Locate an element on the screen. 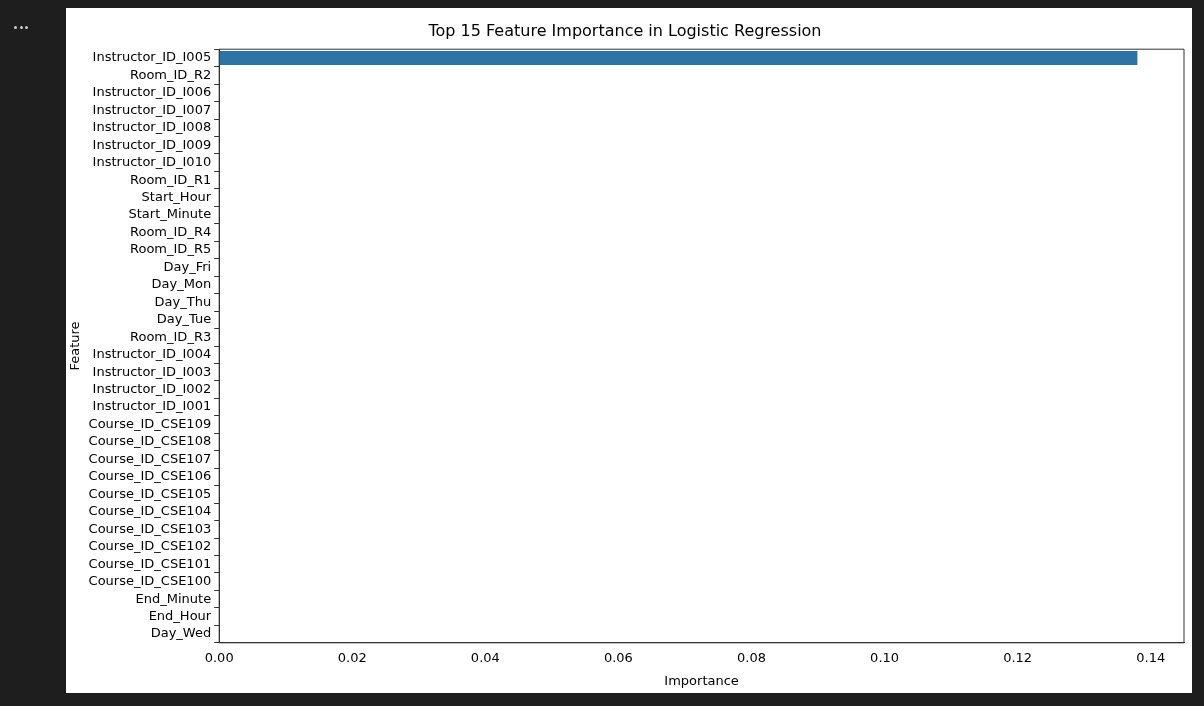 The height and width of the screenshot is (706, 1204). y-tick-label: Instructor_ID_I008 is located at coordinates (152, 127).